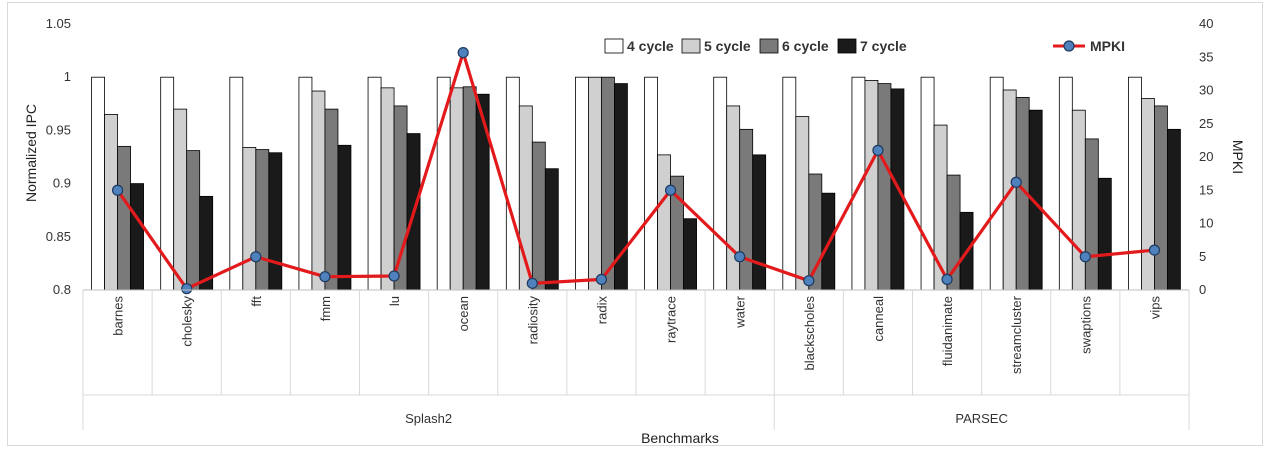 The image size is (1271, 449). I want to click on mpki-marker-water, so click(740, 257).